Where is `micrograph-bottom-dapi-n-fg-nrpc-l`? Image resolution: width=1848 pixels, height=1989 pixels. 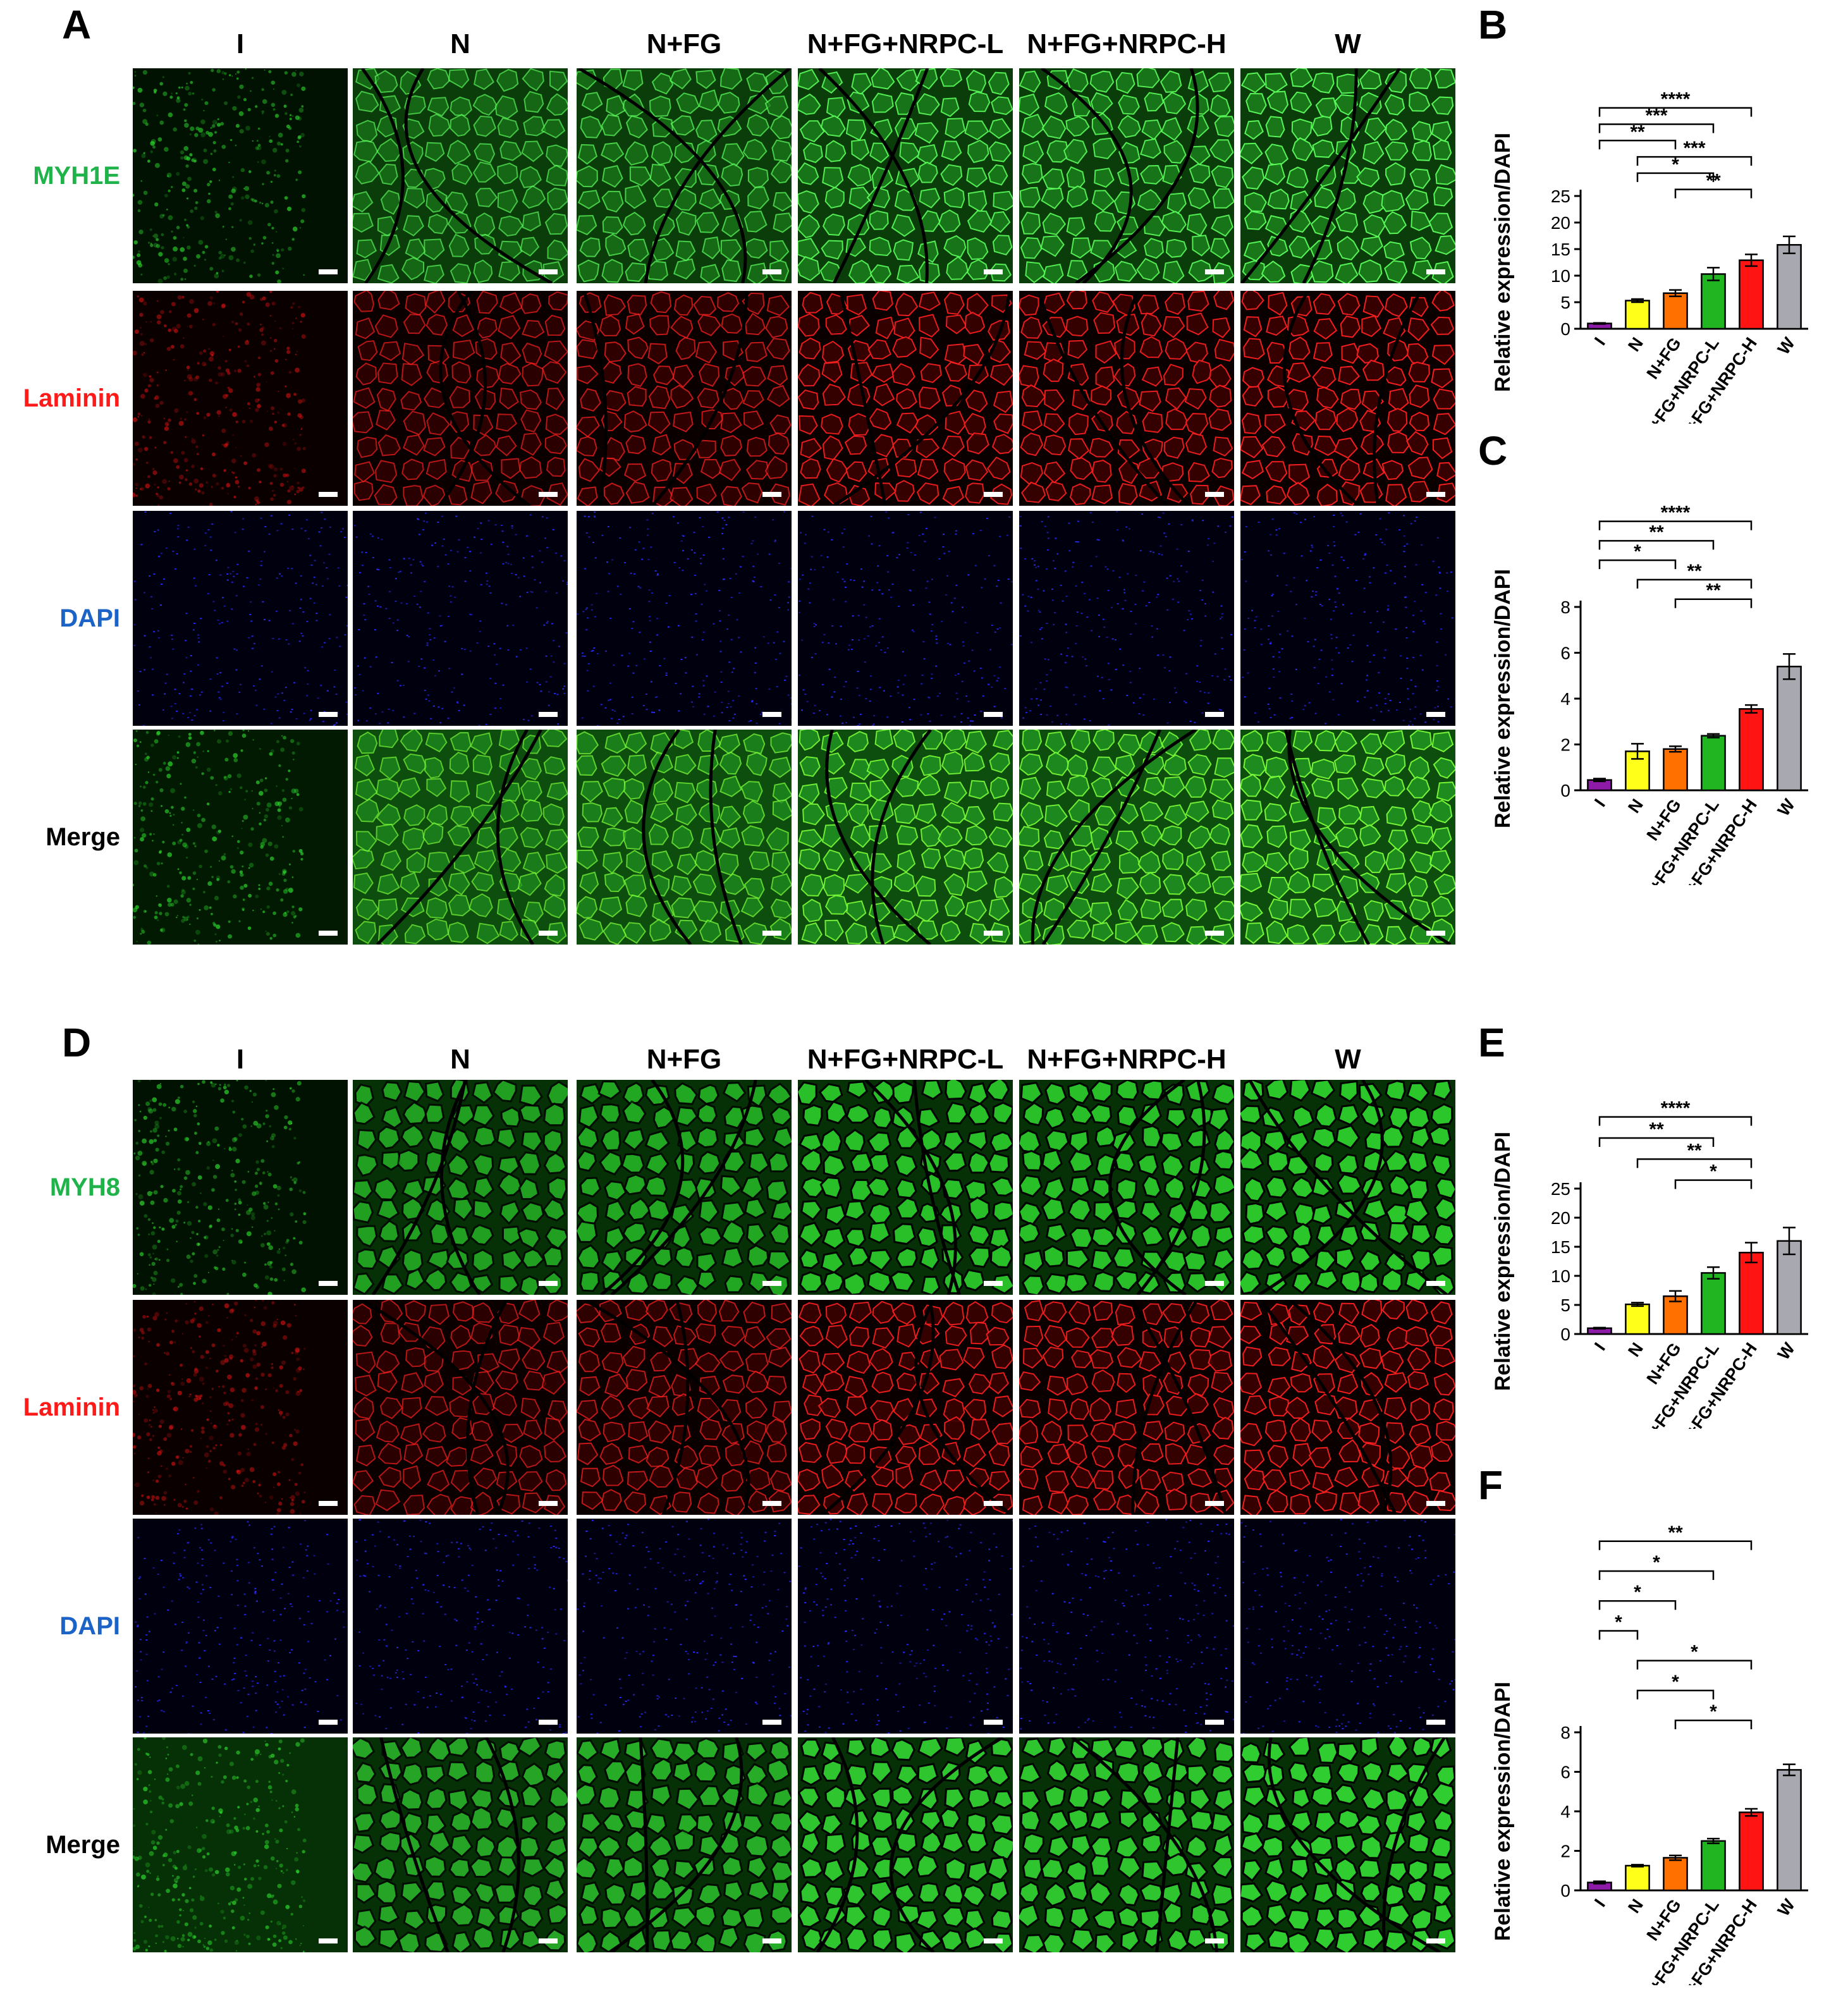
micrograph-bottom-dapi-n-fg-nrpc-l is located at coordinates (905, 1626).